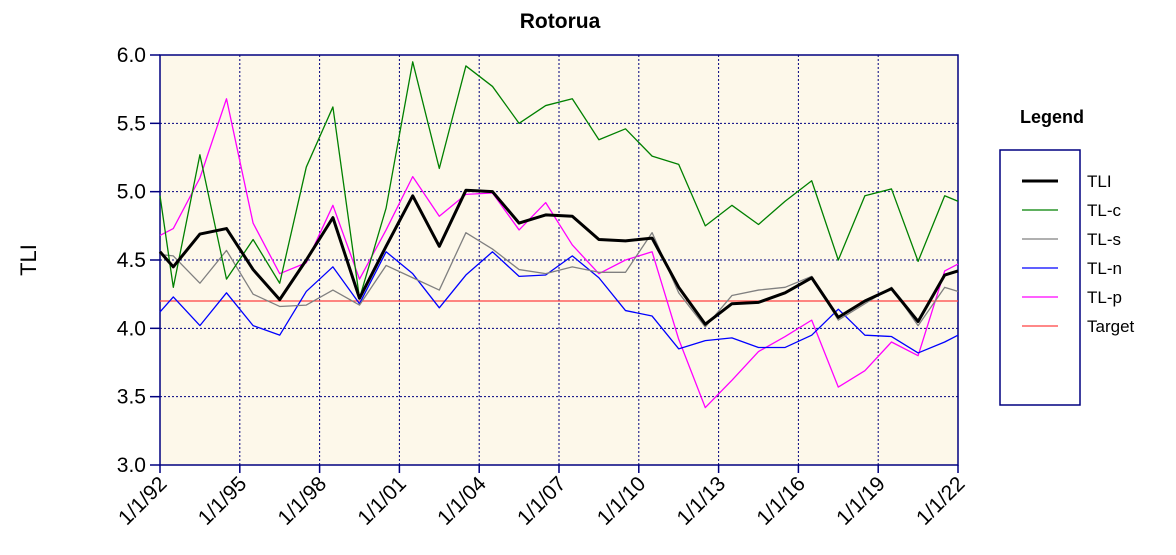 This screenshot has height=555, width=1176. Describe the element at coordinates (622, 501) in the screenshot. I see `x-tick-label: 1/1/10` at that location.